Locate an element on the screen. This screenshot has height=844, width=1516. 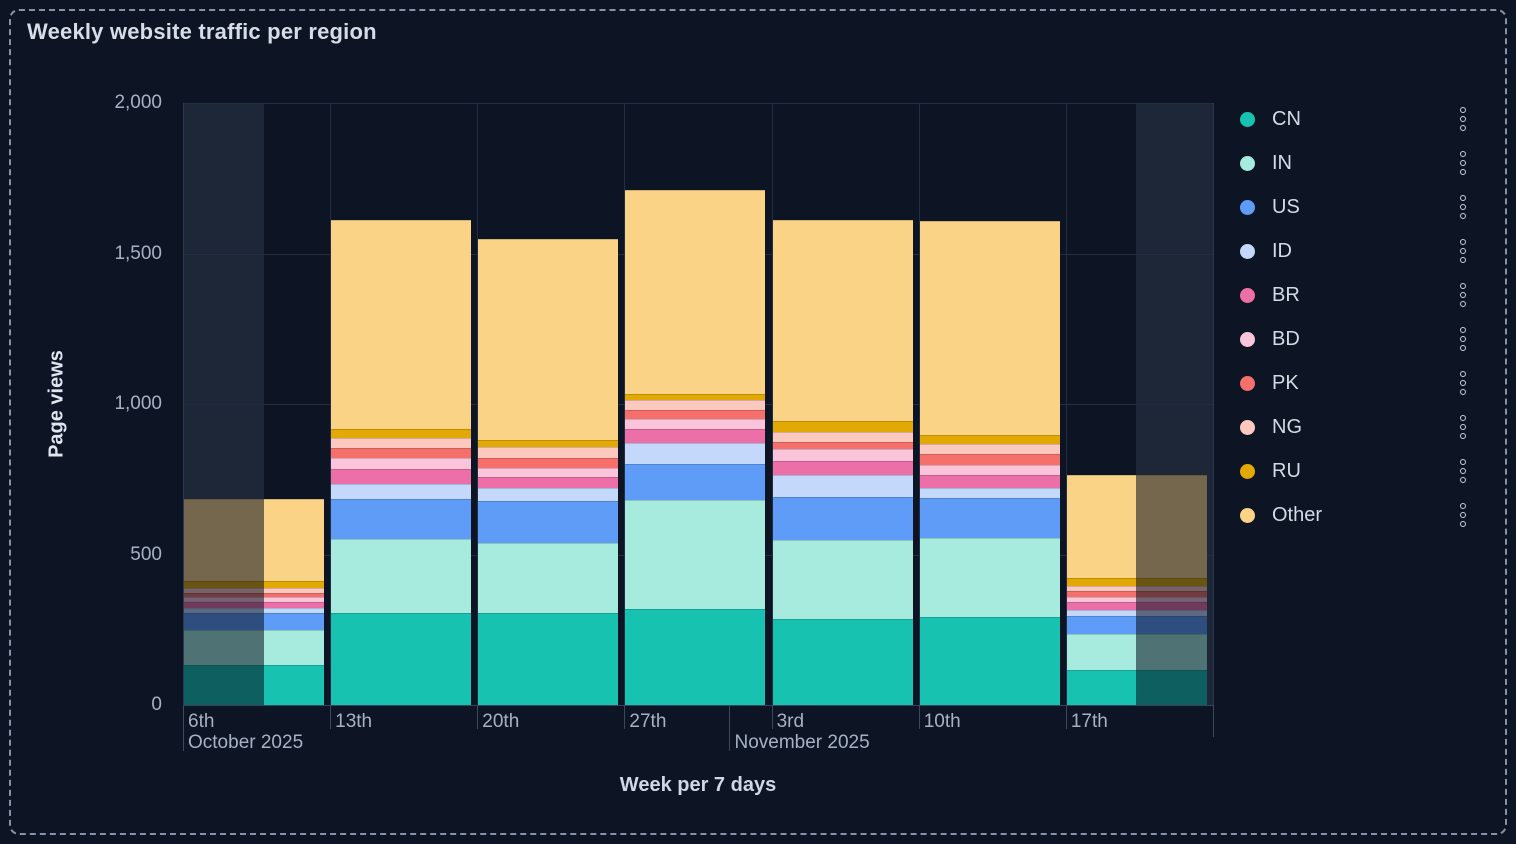
y-tick-label: 2,000 is located at coordinates (138, 102).